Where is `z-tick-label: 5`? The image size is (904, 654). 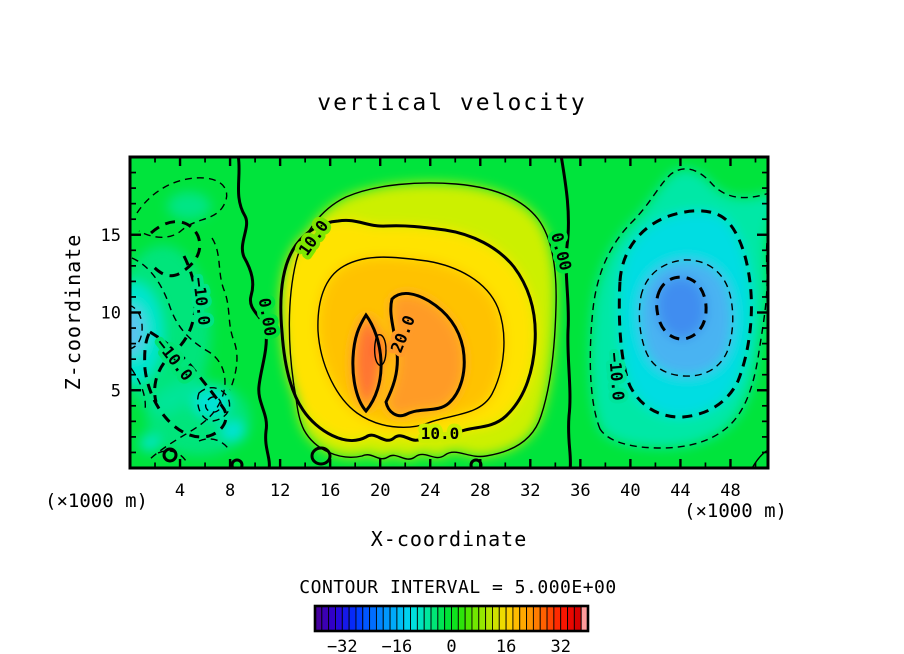
z-tick-label: 5 is located at coordinates (116, 391).